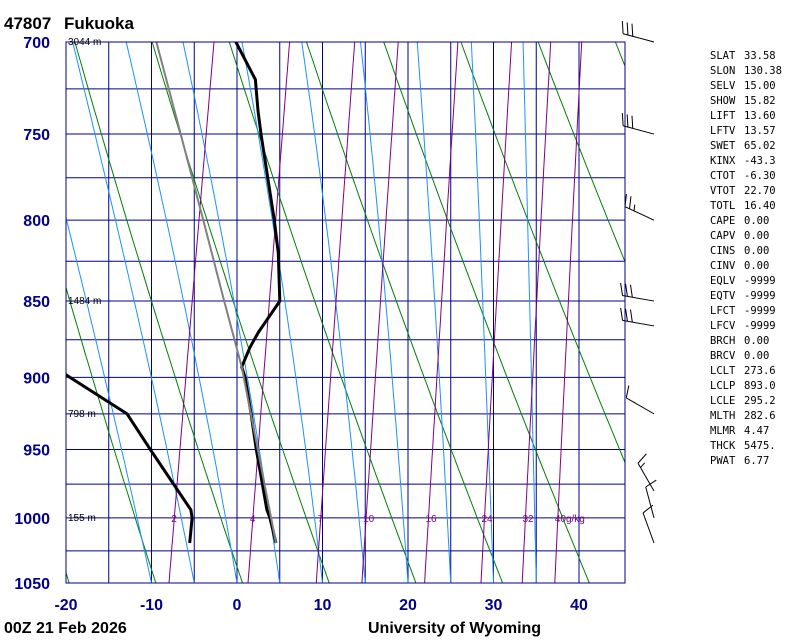 This screenshot has width=800, height=640. Describe the element at coordinates (760, 86) in the screenshot. I see `index-value: 15.00` at that location.